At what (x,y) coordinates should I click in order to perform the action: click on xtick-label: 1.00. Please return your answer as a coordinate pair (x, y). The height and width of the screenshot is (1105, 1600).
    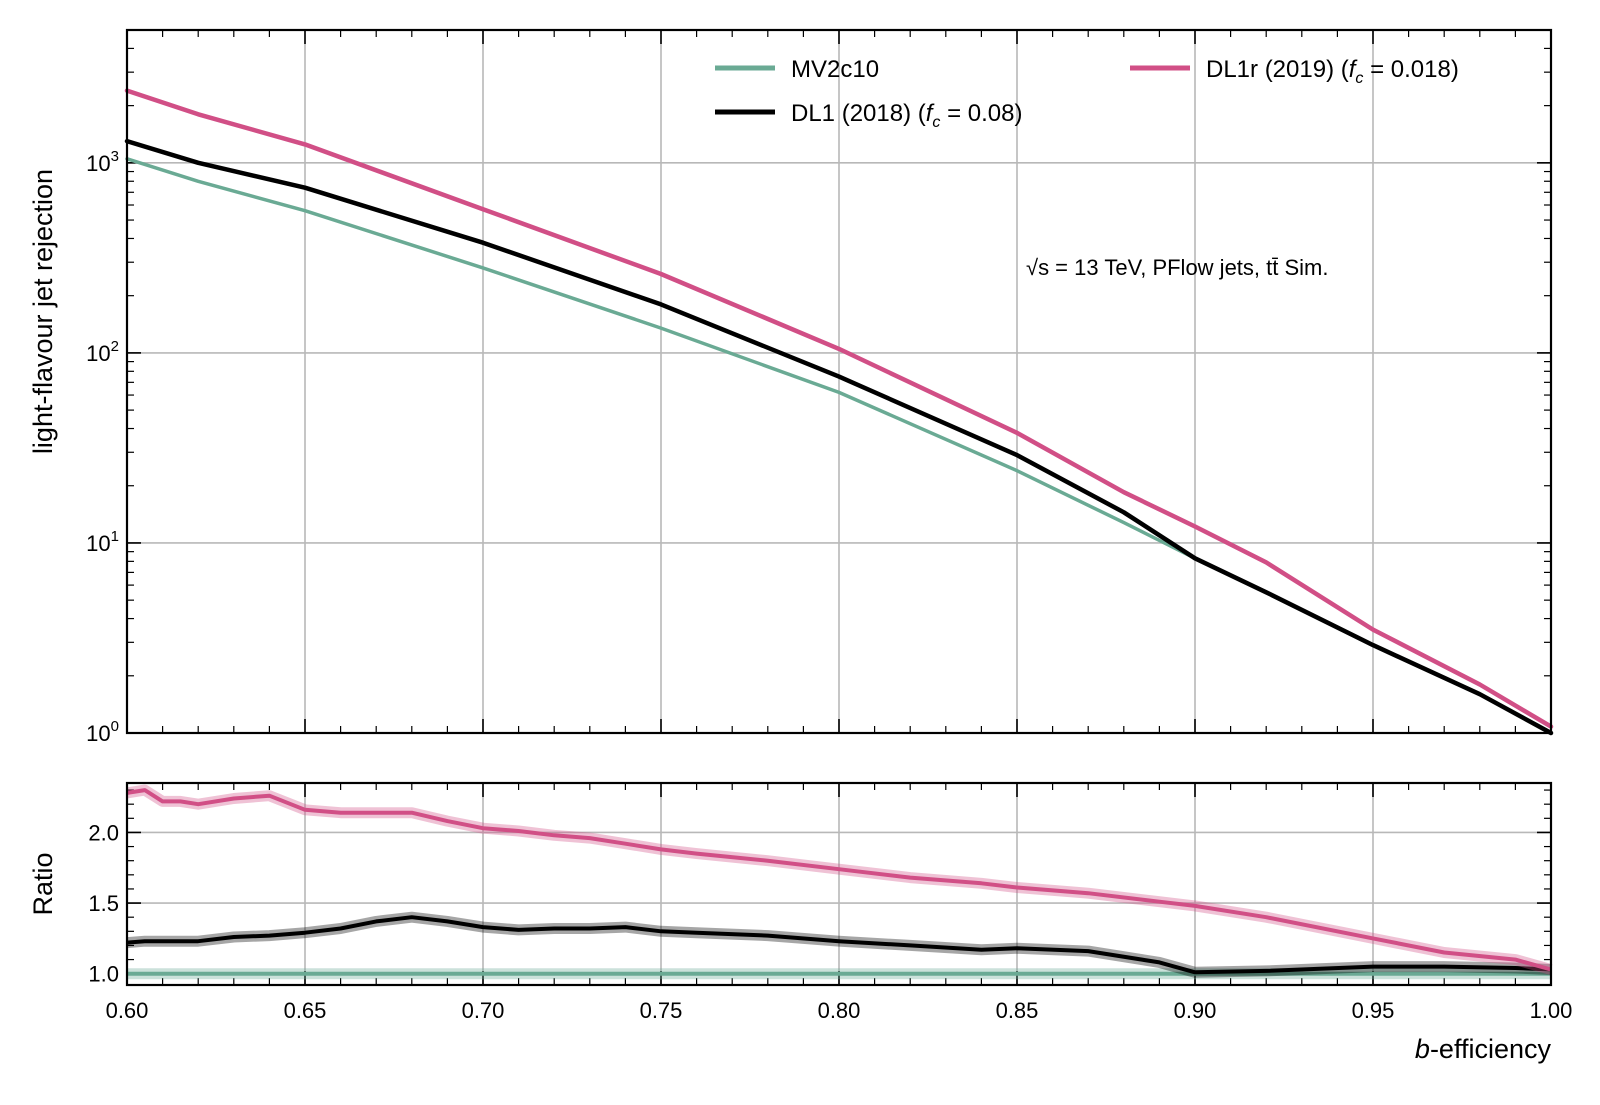
    Looking at the image, I should click on (1551, 1010).